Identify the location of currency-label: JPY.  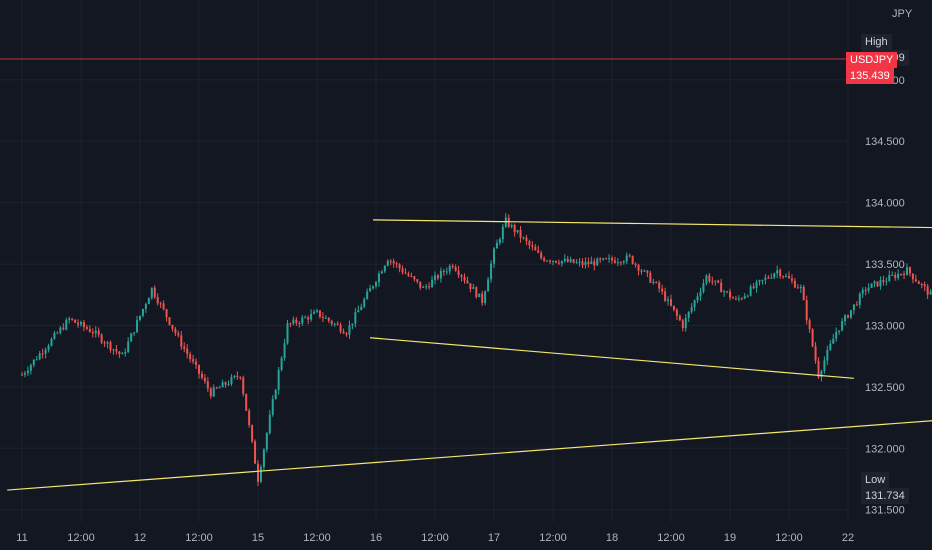
(902, 14).